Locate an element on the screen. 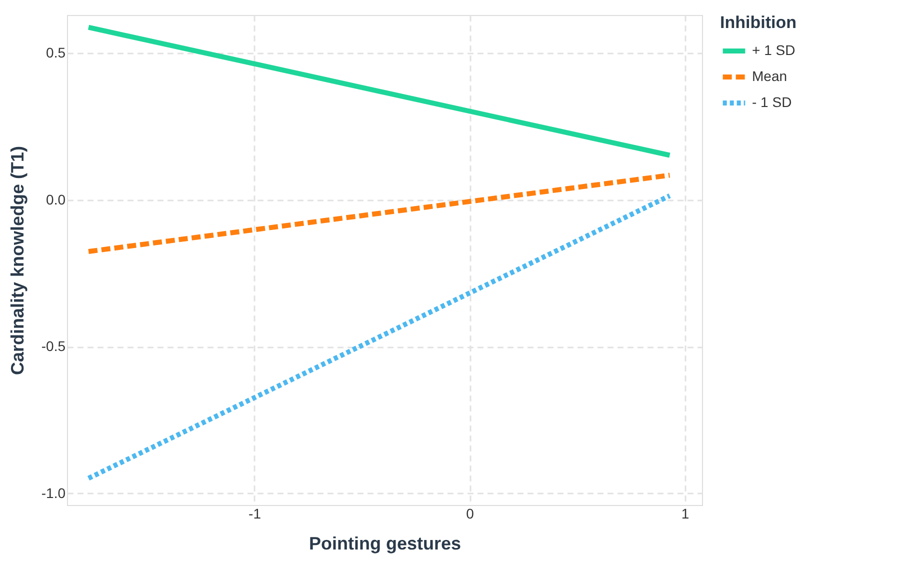 This screenshot has width=924, height=578. legend-label: Mean is located at coordinates (770, 76).